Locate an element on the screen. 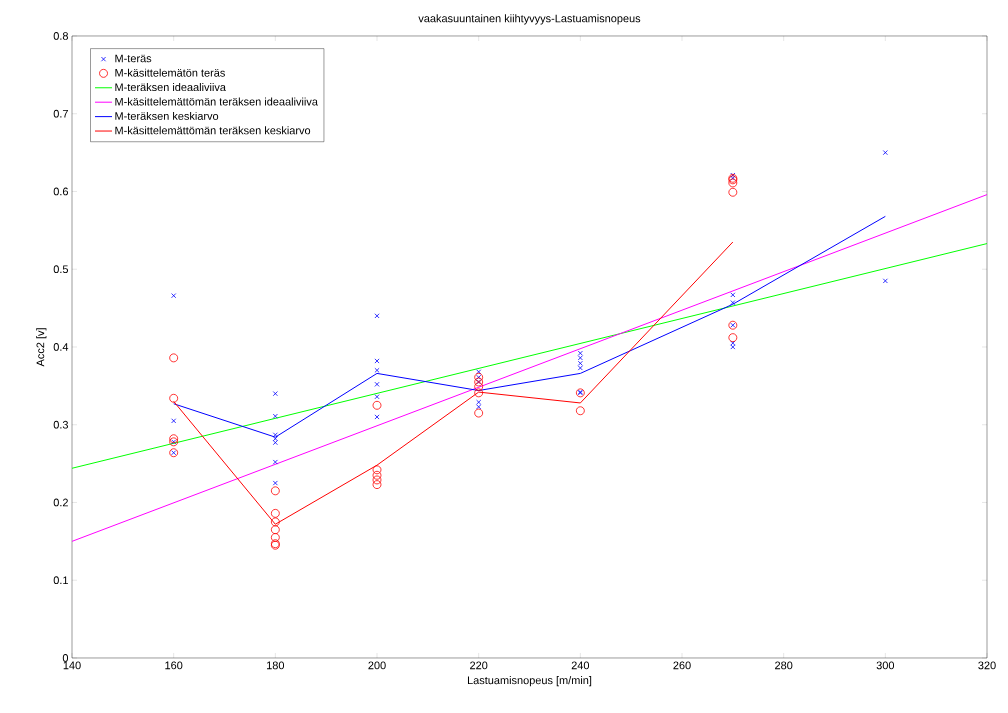 The width and height of the screenshot is (1008, 713). x-tick-label: 260 is located at coordinates (682, 665).